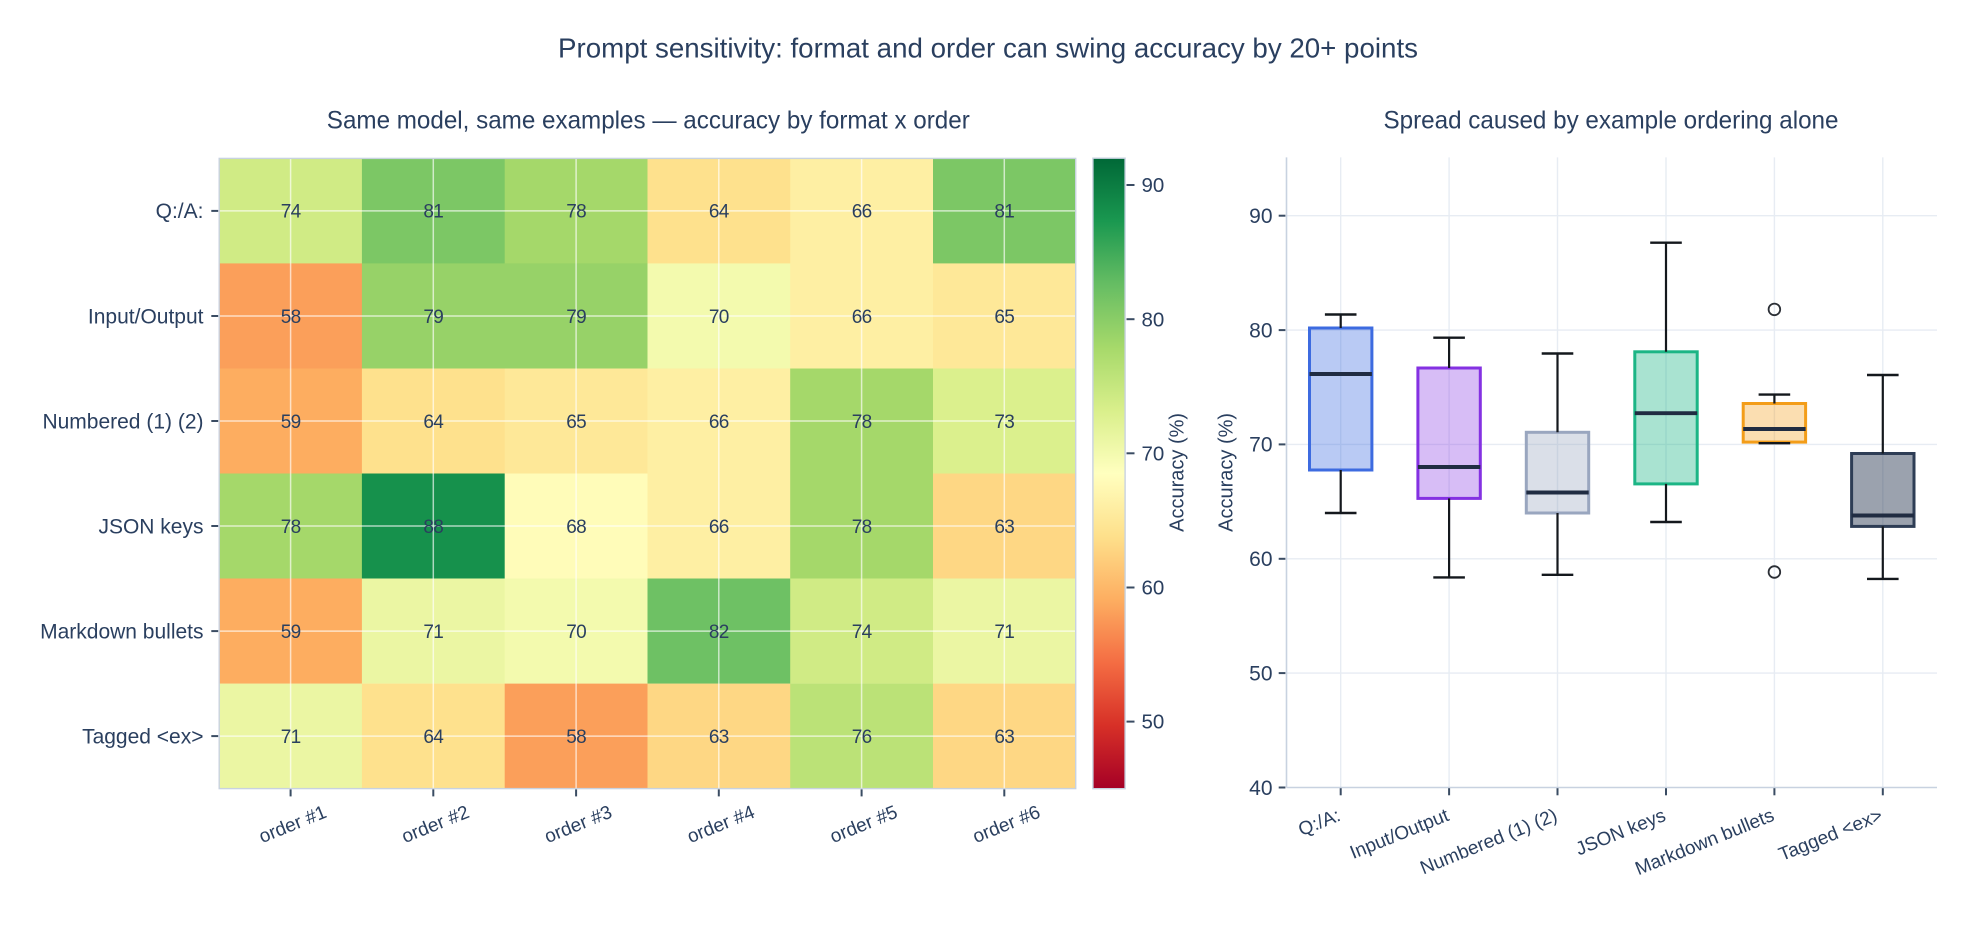 The height and width of the screenshot is (926, 1974). Describe the element at coordinates (146, 316) in the screenshot. I see `svg-text: Input/Output` at that location.